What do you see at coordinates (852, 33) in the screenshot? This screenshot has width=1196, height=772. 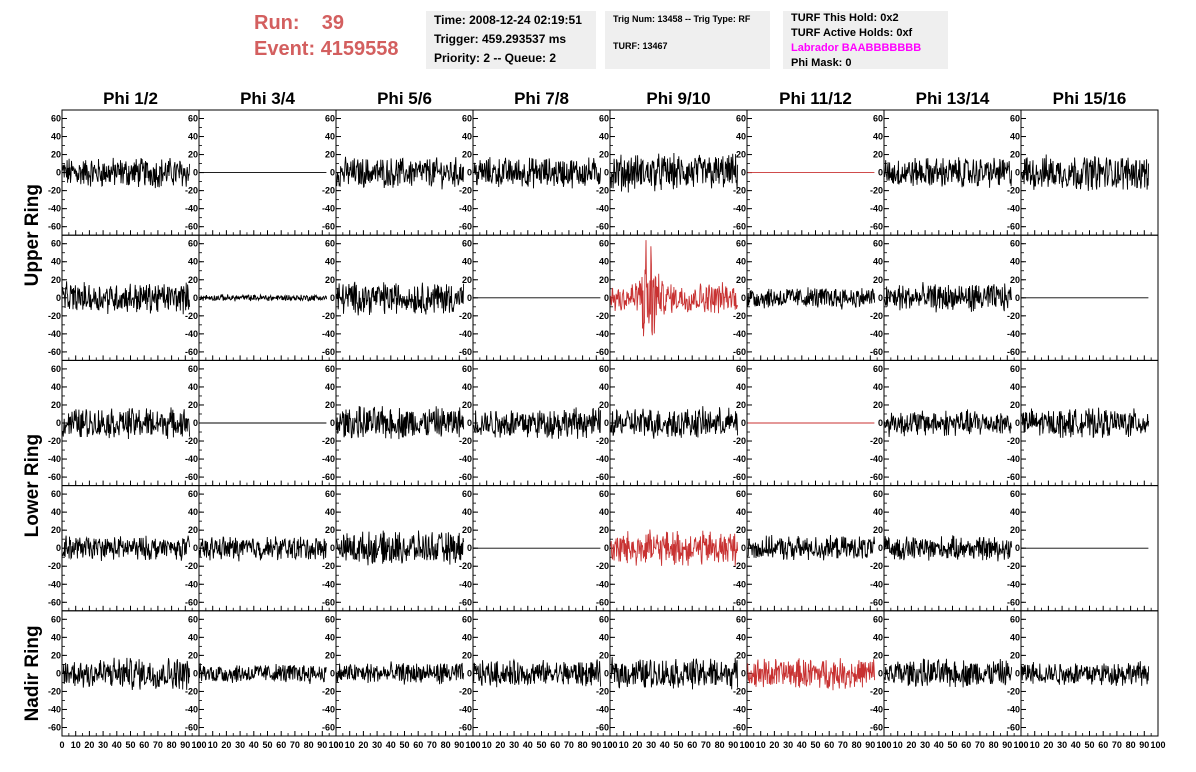 I see `turf-active-holds-text: TURF Active Holds: 0xf` at bounding box center [852, 33].